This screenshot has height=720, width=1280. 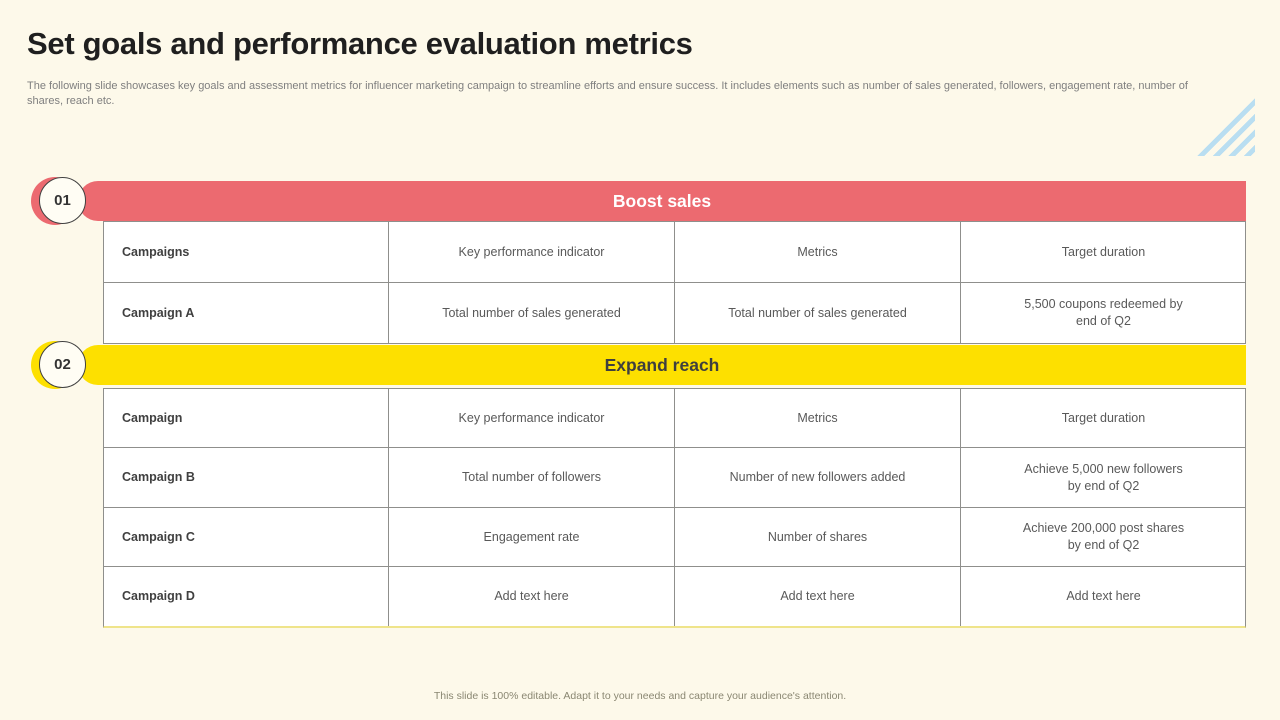 I want to click on badge-number: 01, so click(x=62, y=200).